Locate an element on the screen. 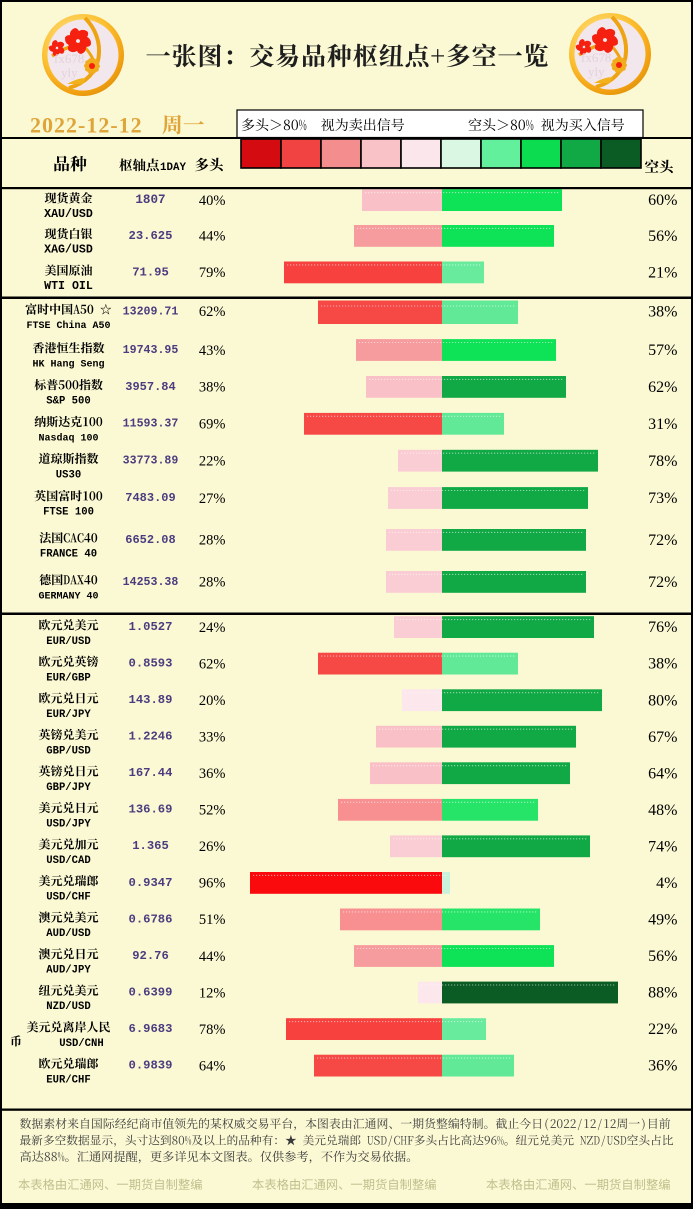  svg-text: 14253.38 is located at coordinates (151, 582).